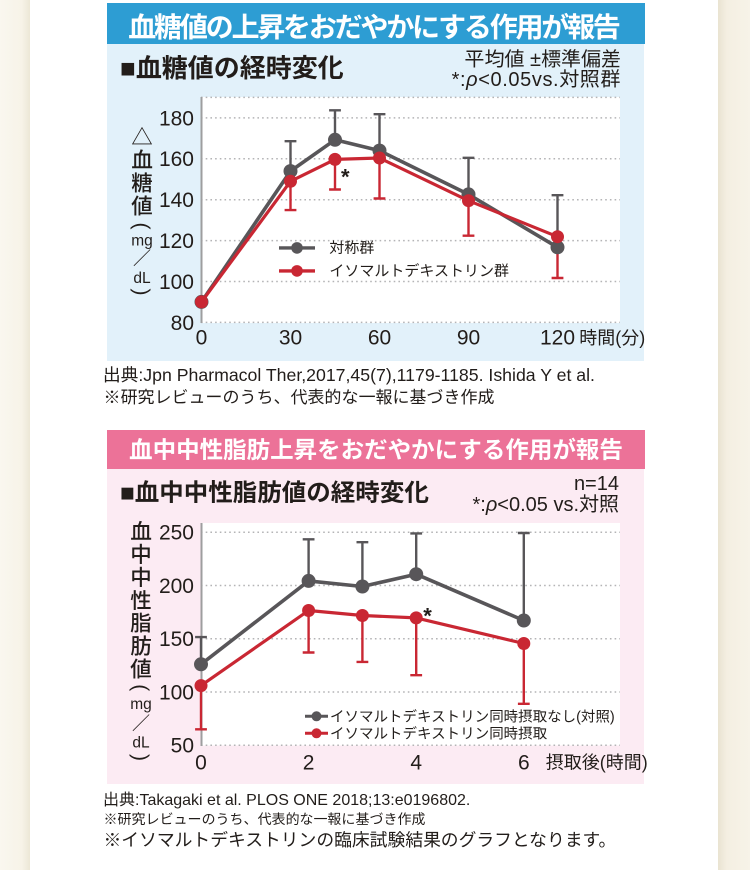 The height and width of the screenshot is (870, 750). What do you see at coordinates (176, 159) in the screenshot?
I see `svg-text: 160` at bounding box center [176, 159].